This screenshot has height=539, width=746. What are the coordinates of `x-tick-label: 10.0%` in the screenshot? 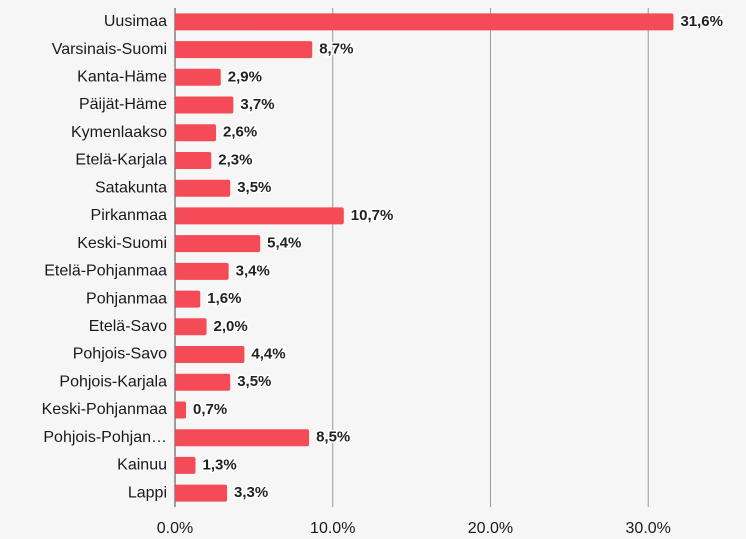 It's located at (332, 528).